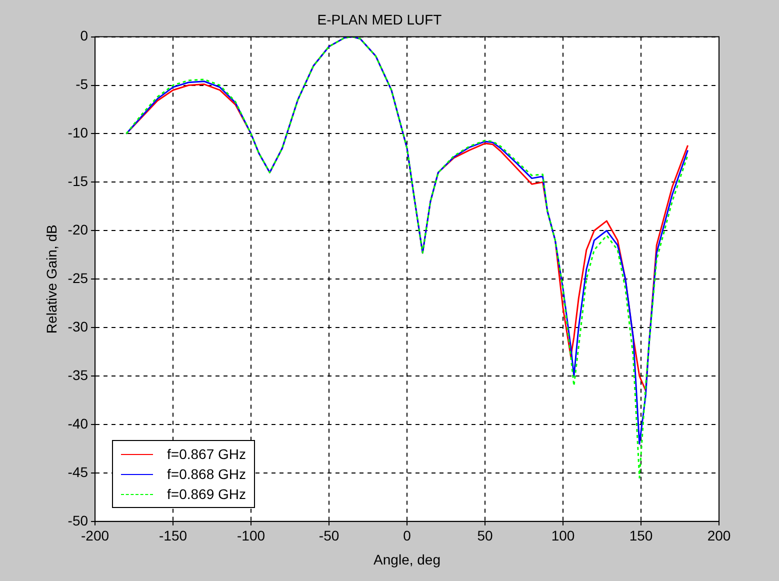 The height and width of the screenshot is (581, 779). What do you see at coordinates (379, 19) in the screenshot?
I see `chart-title: E-PLAN MED LUFT` at bounding box center [379, 19].